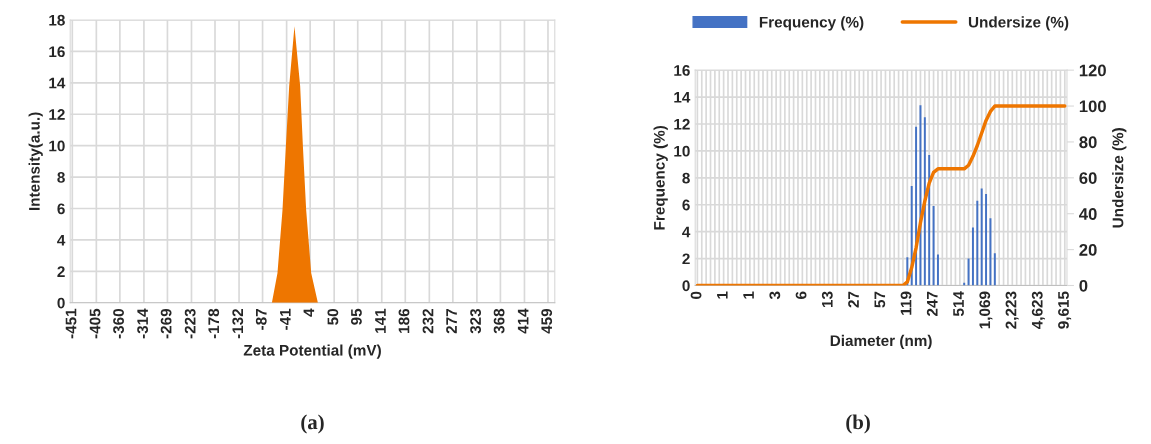  What do you see at coordinates (1065, 310) in the screenshot?
I see `x-tick-label: 9,615` at bounding box center [1065, 310].